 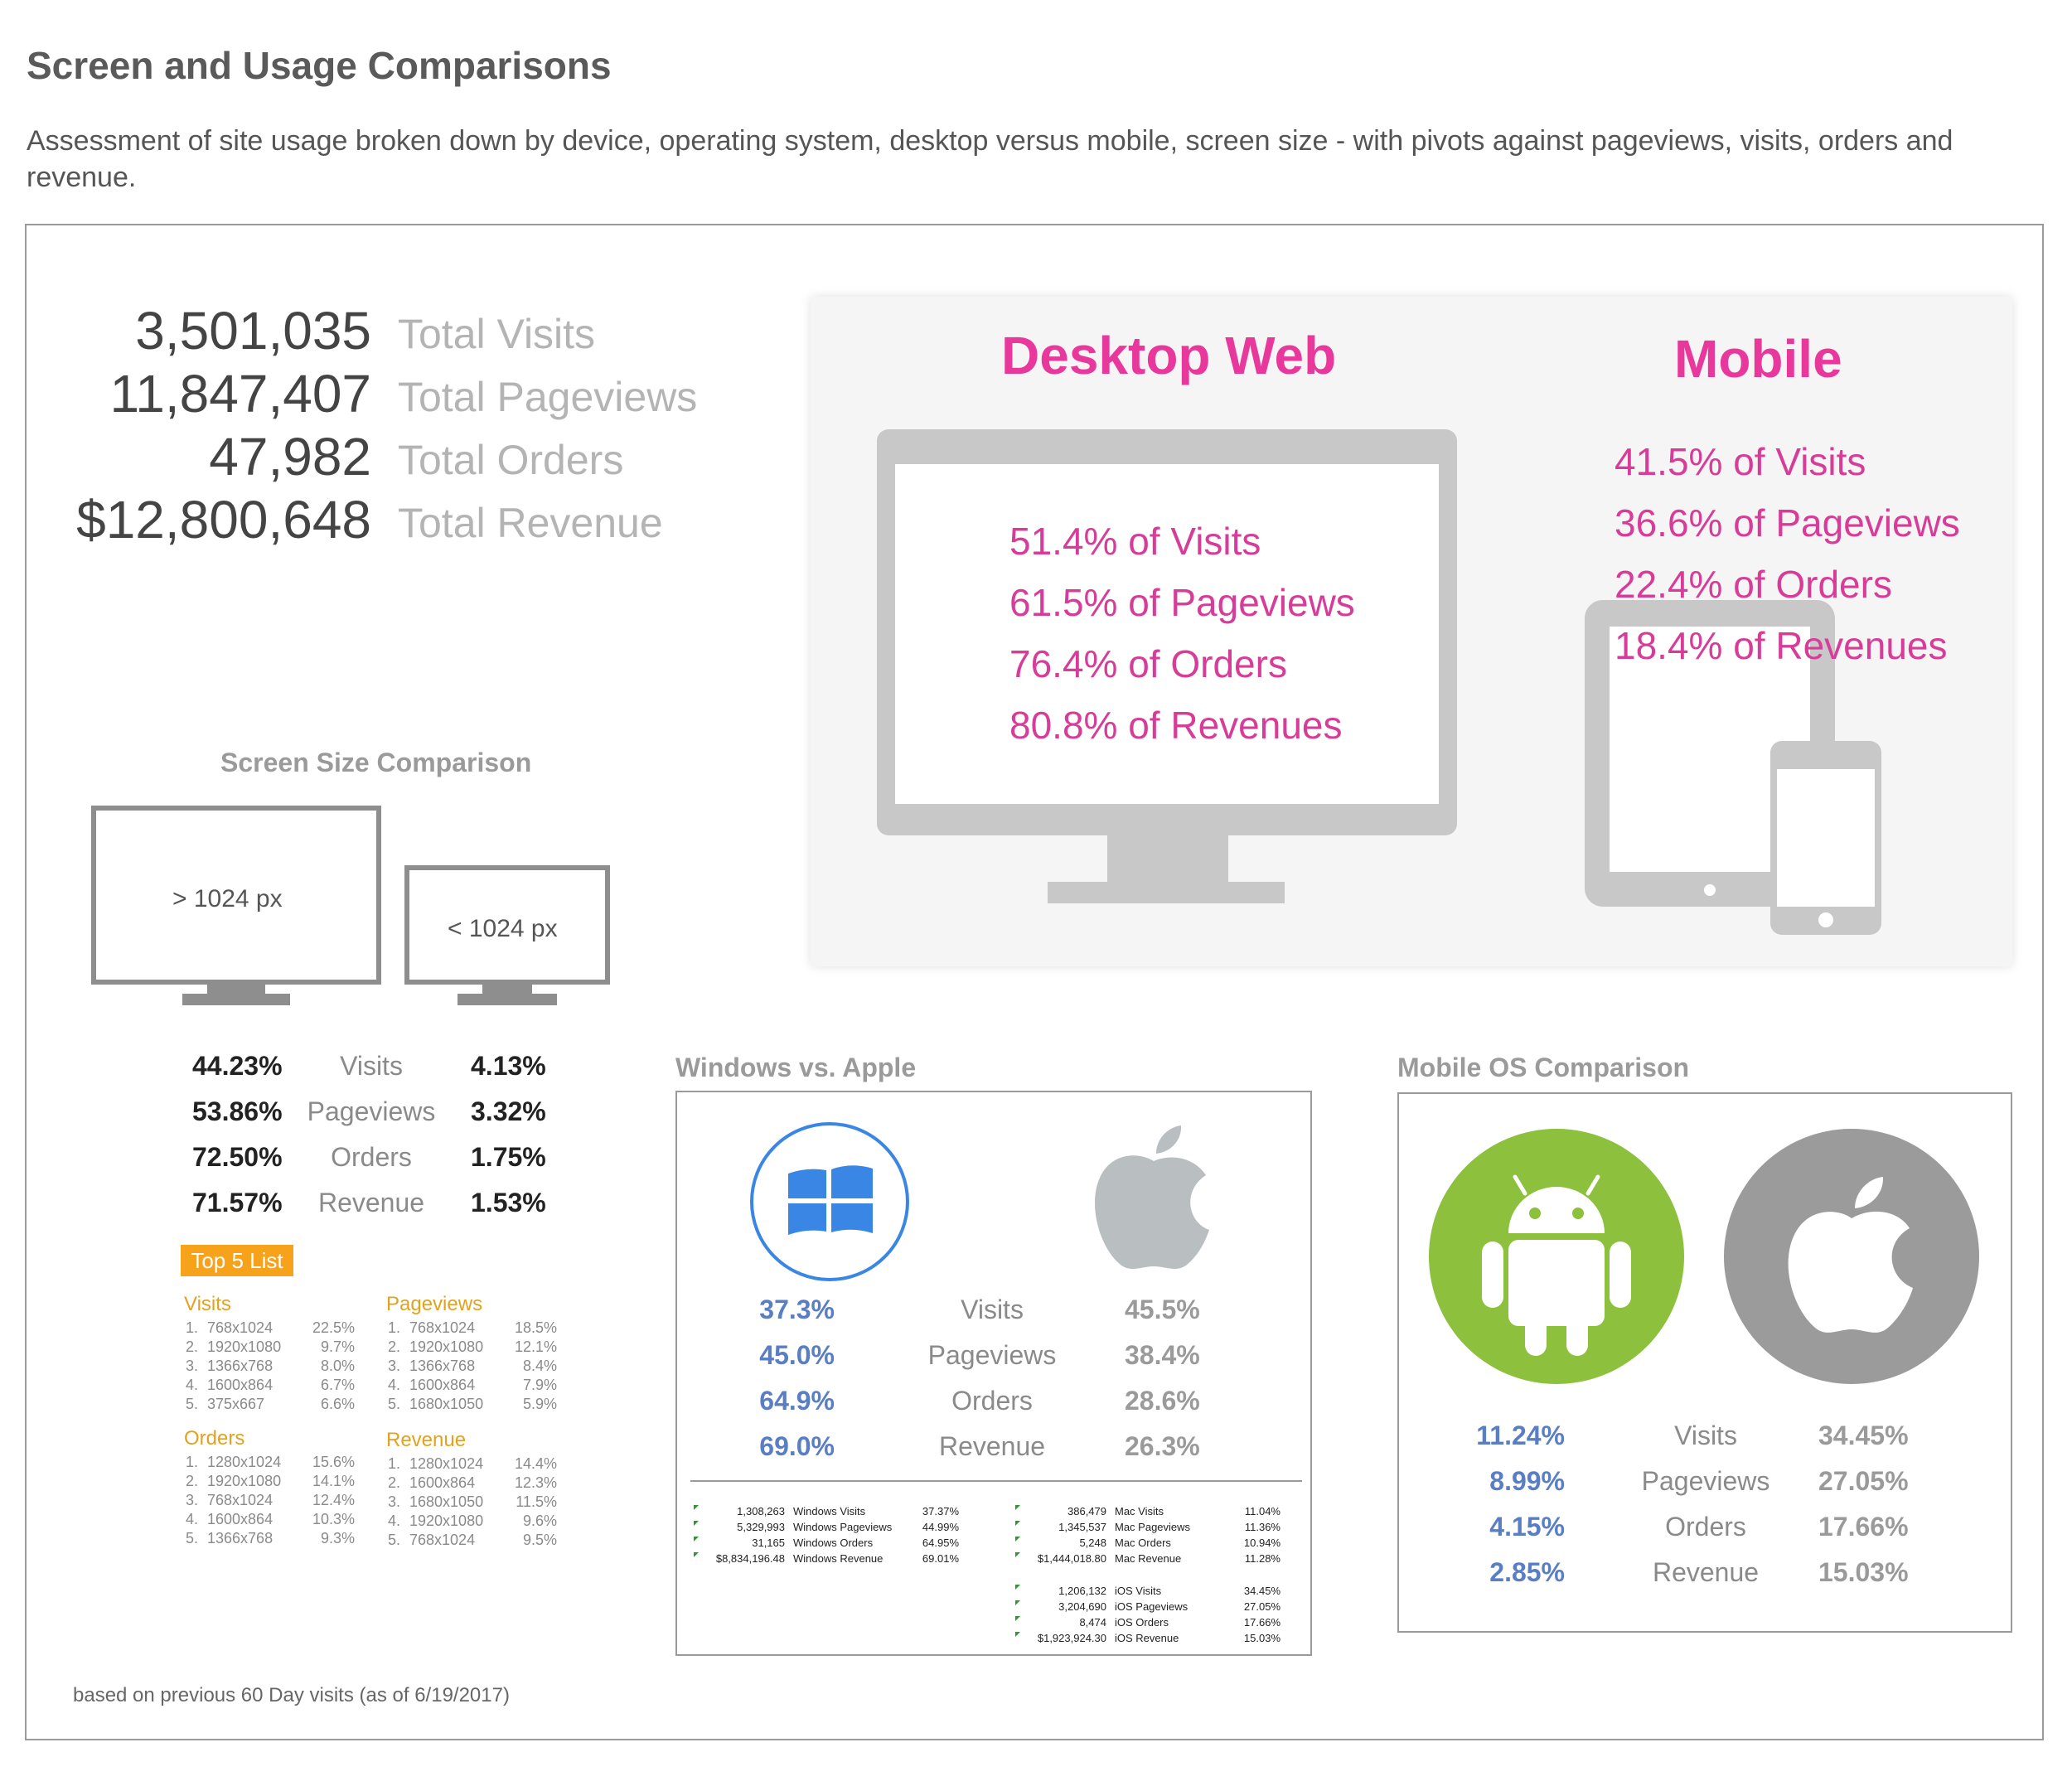 I want to click on detail-value: 1,308,263, so click(x=761, y=1511).